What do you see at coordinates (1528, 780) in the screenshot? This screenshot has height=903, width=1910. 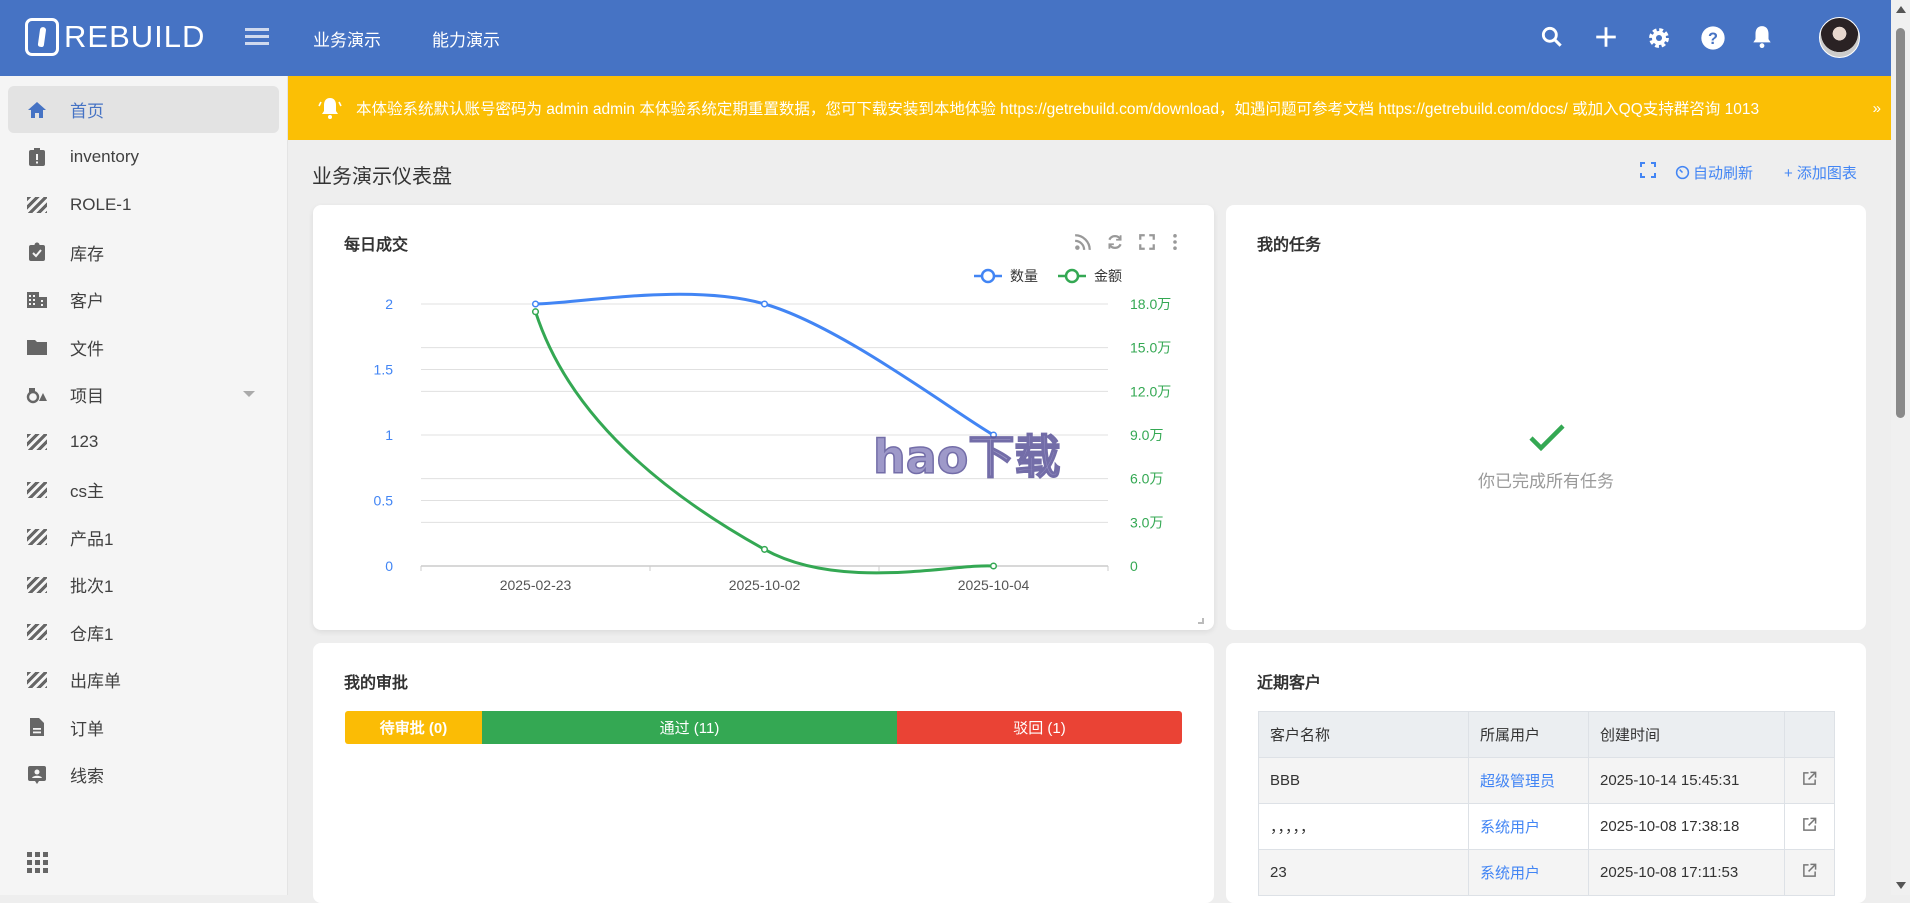 I see `owner-link: 超级管理员` at bounding box center [1528, 780].